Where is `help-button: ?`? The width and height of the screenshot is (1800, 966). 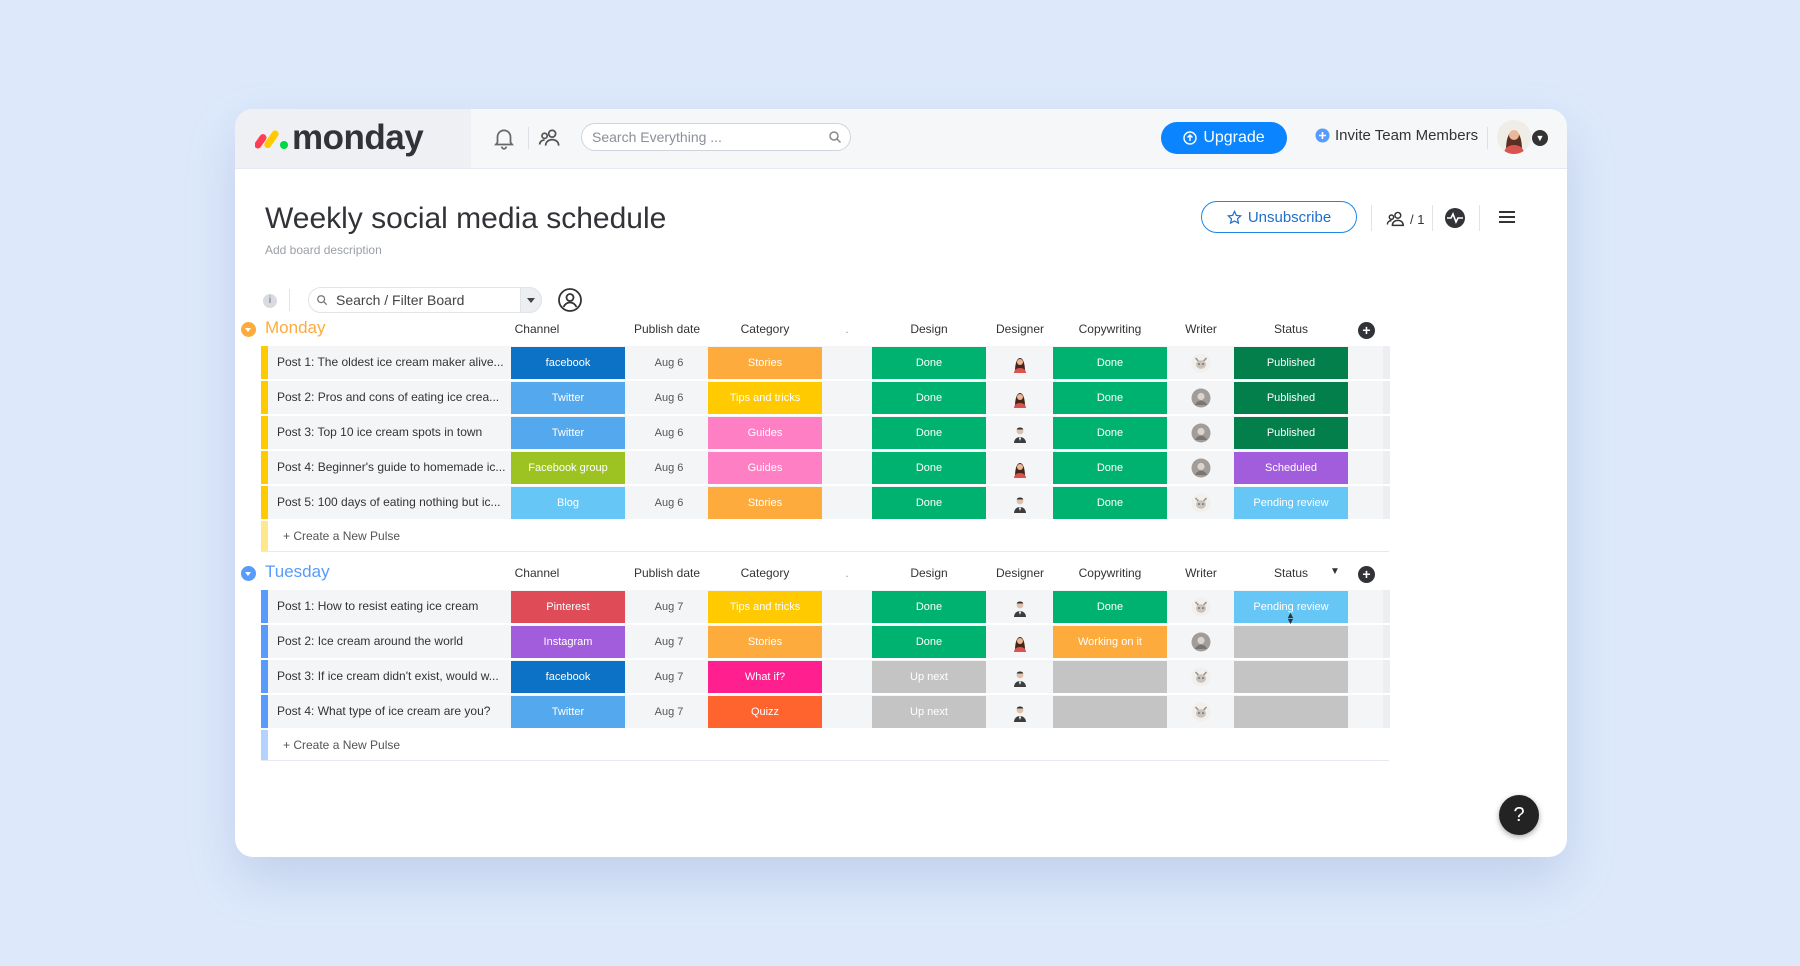 help-button: ? is located at coordinates (1519, 815).